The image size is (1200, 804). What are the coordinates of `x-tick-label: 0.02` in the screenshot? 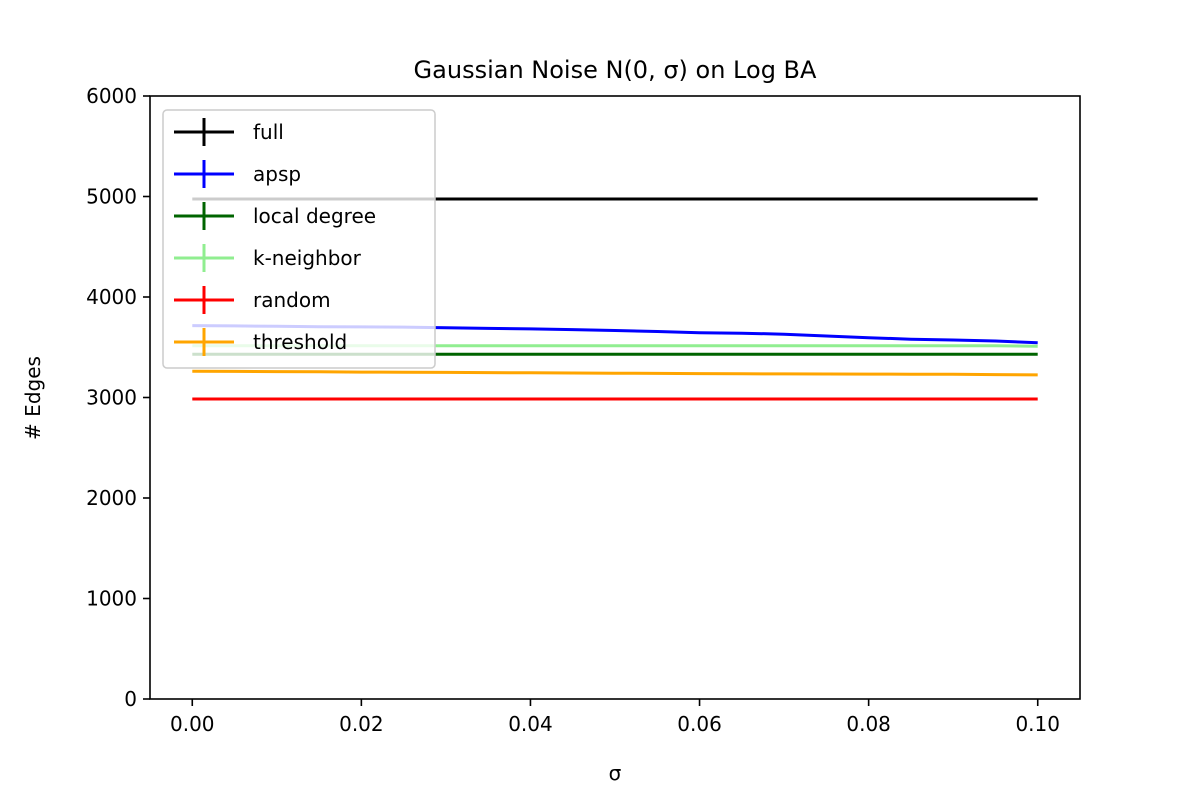 It's located at (361, 724).